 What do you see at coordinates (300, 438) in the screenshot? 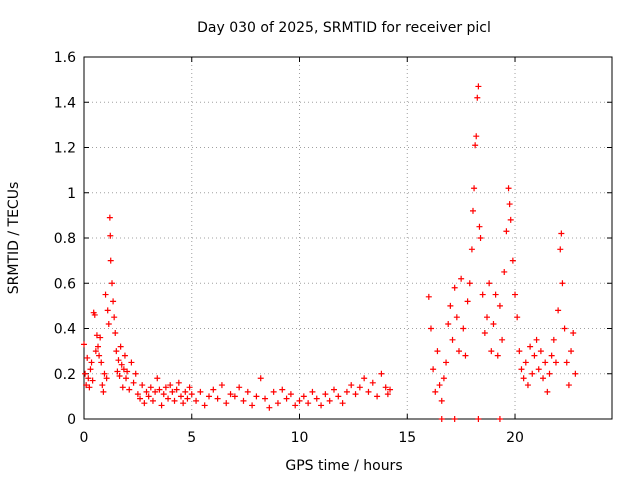
I see `x-tick-label: 10` at bounding box center [300, 438].